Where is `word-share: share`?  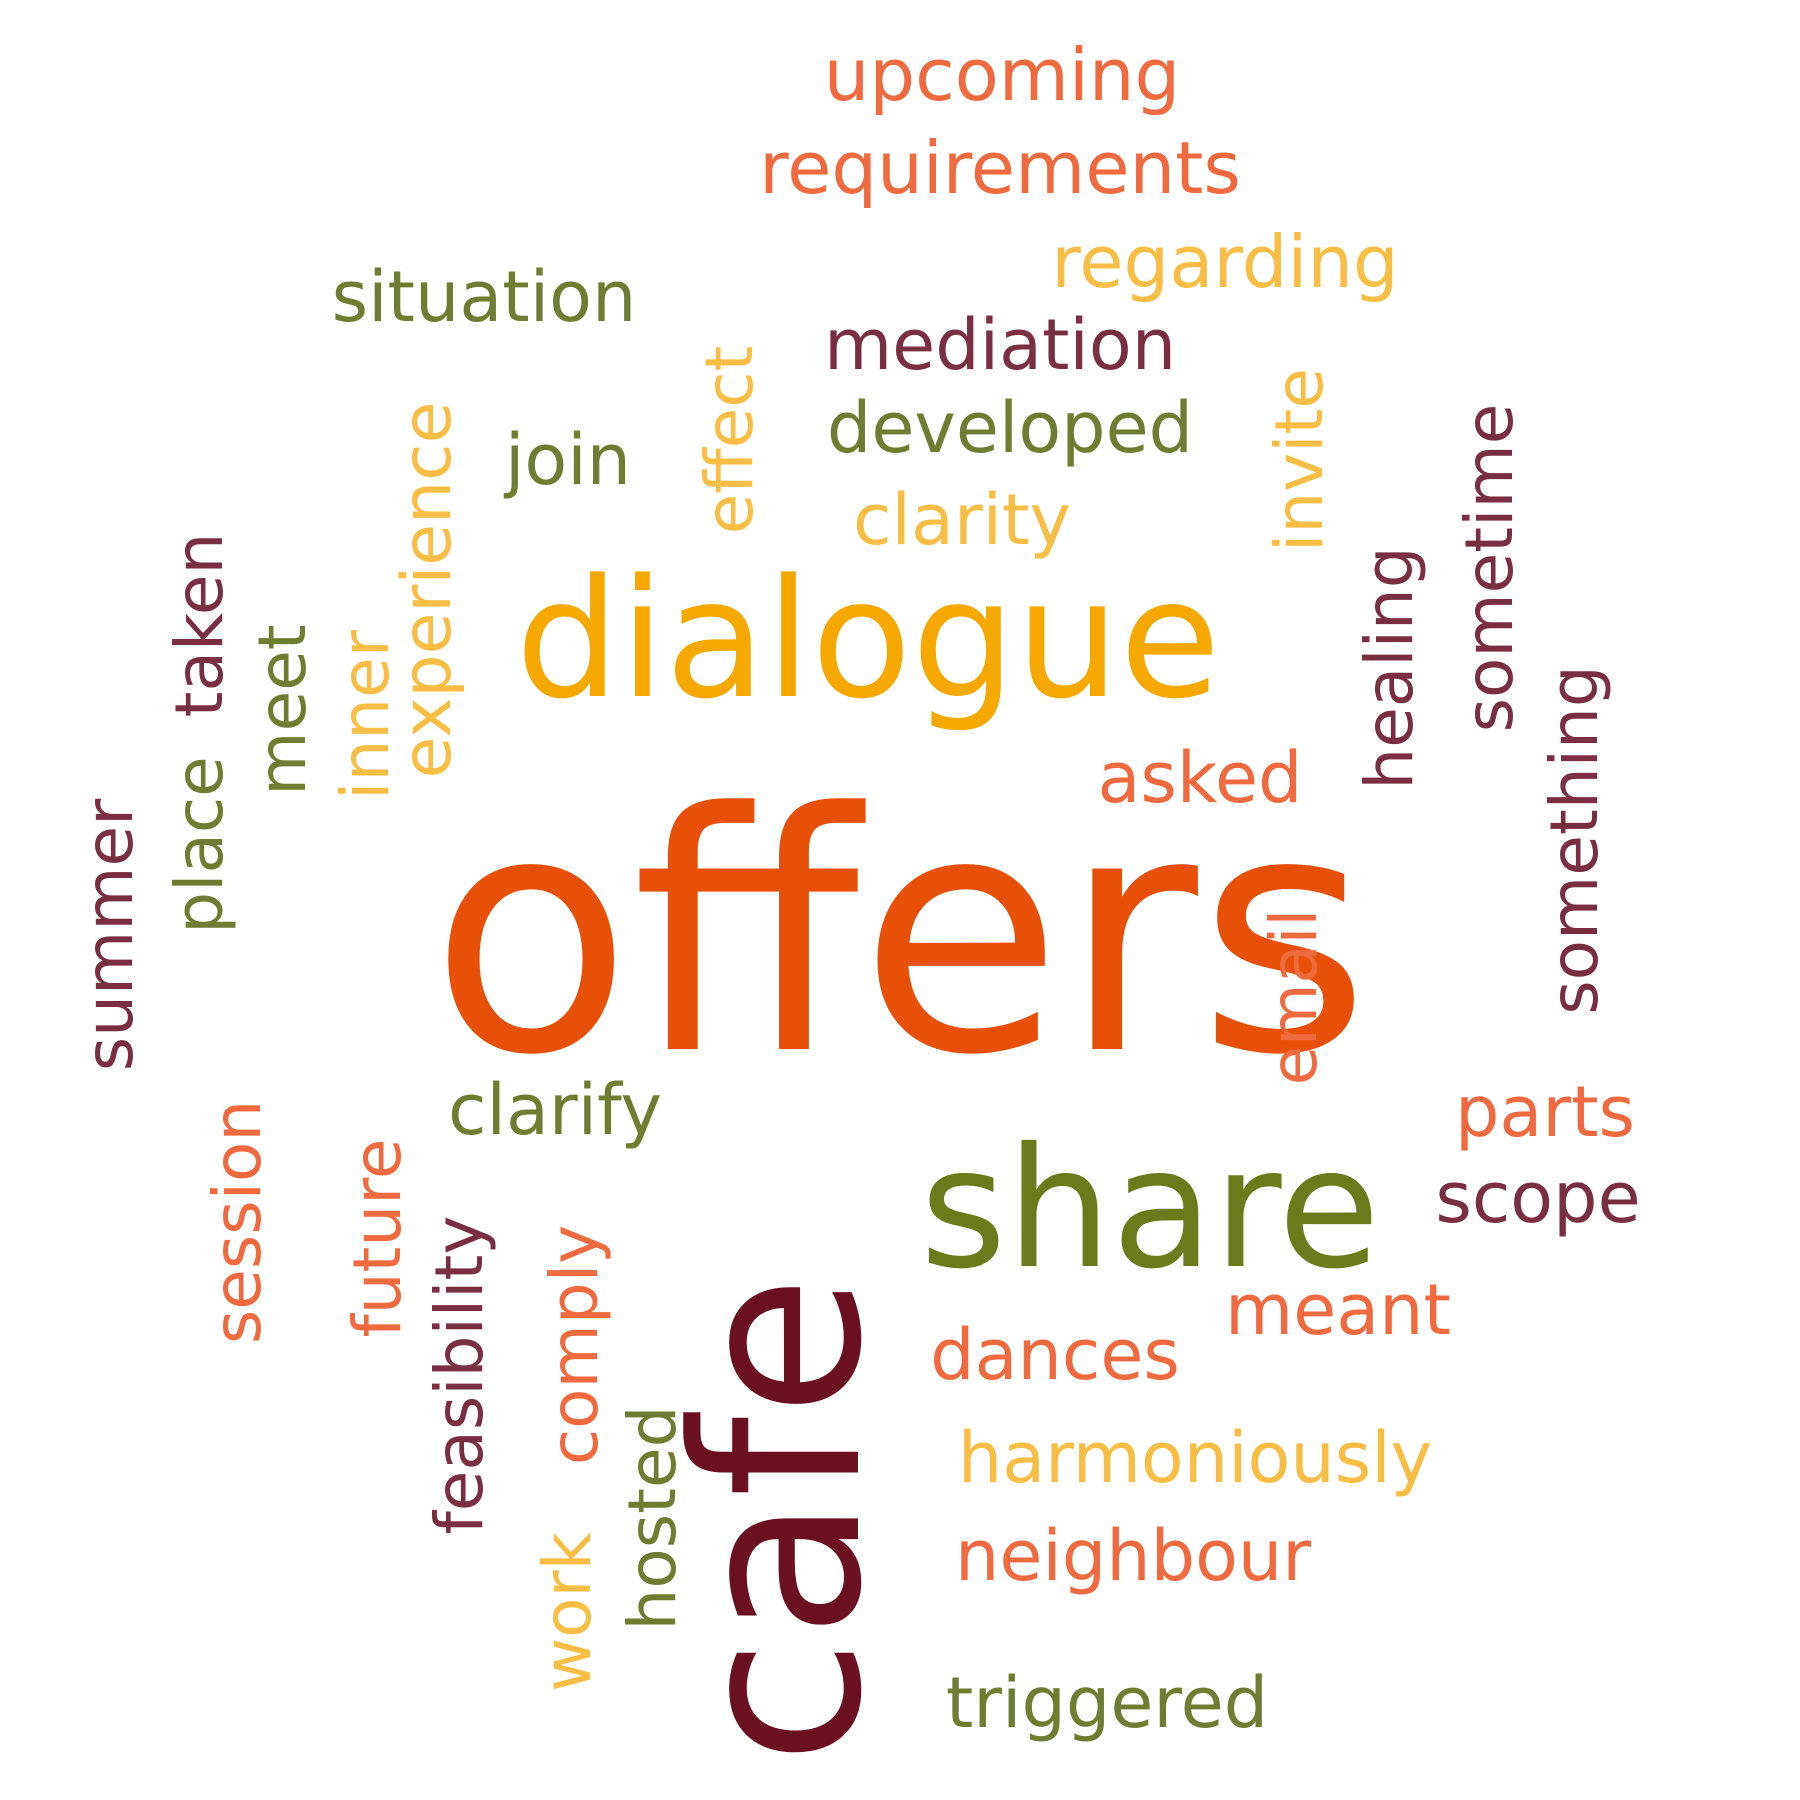 word-share: share is located at coordinates (1150, 1209).